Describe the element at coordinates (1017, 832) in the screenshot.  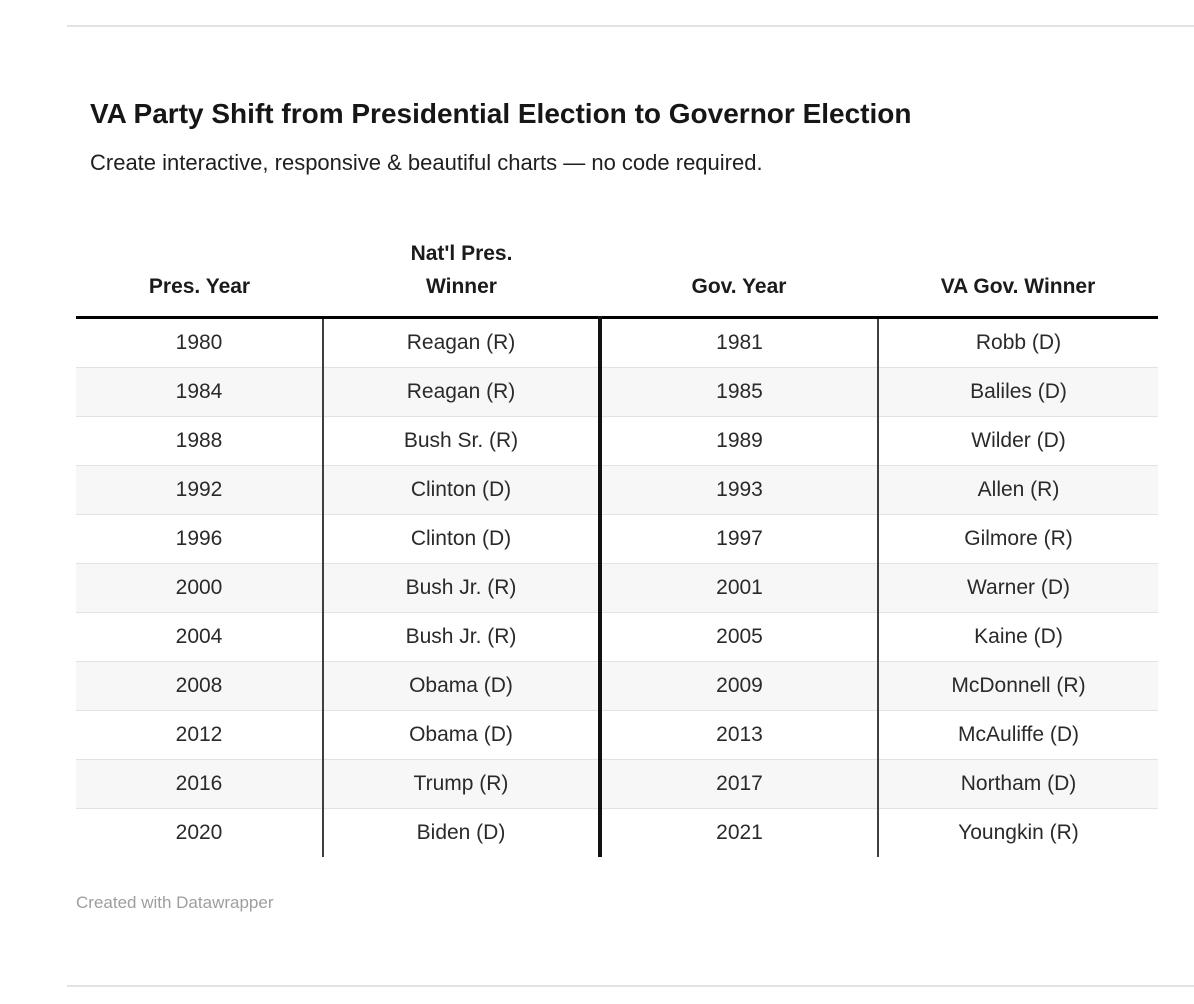
I see `table-cell: Youngkin (R)` at that location.